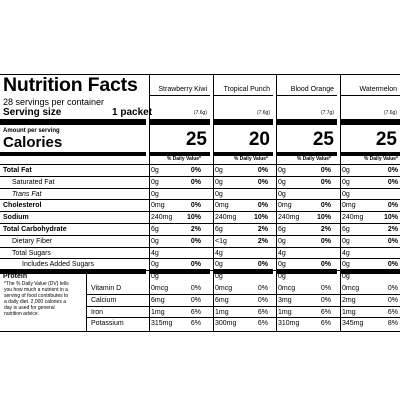 This screenshot has width=400, height=400. What do you see at coordinates (327, 113) in the screenshot?
I see `flavor-serving-weight: (7.7g)` at bounding box center [327, 113].